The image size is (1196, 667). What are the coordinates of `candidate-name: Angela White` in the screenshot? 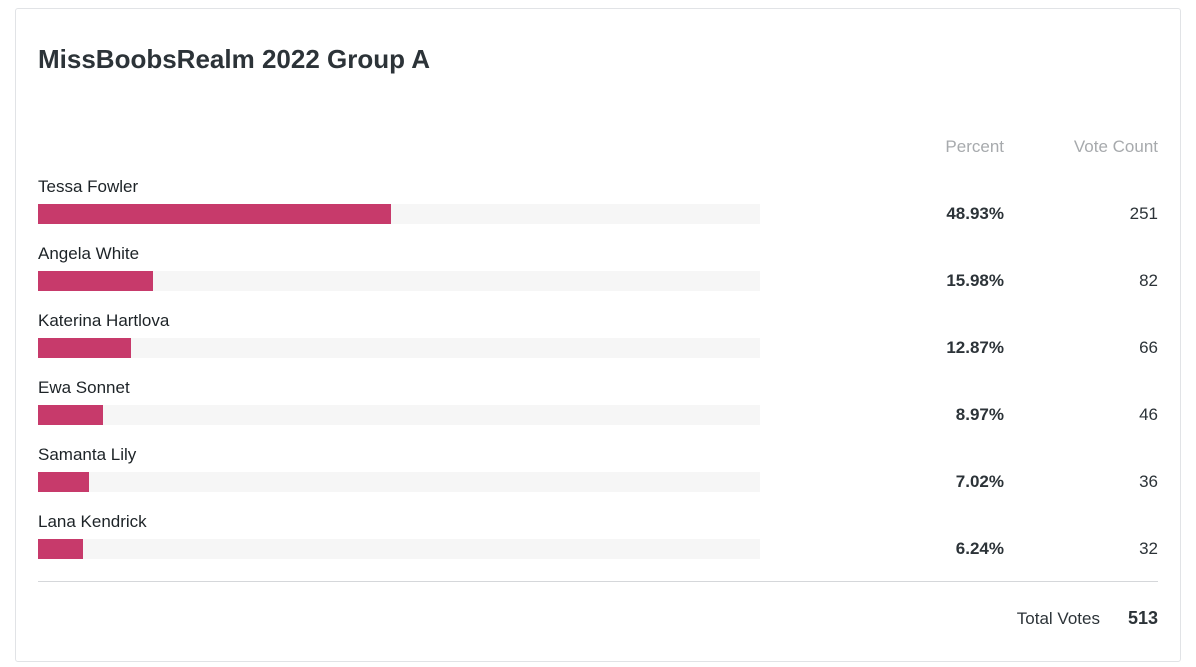 It's located at (89, 253).